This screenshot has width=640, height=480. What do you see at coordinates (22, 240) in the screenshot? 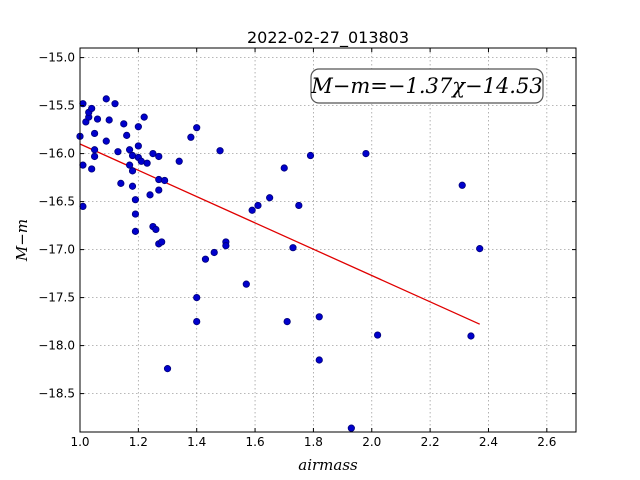
I see `y-axis-label: M−m` at bounding box center [22, 240].